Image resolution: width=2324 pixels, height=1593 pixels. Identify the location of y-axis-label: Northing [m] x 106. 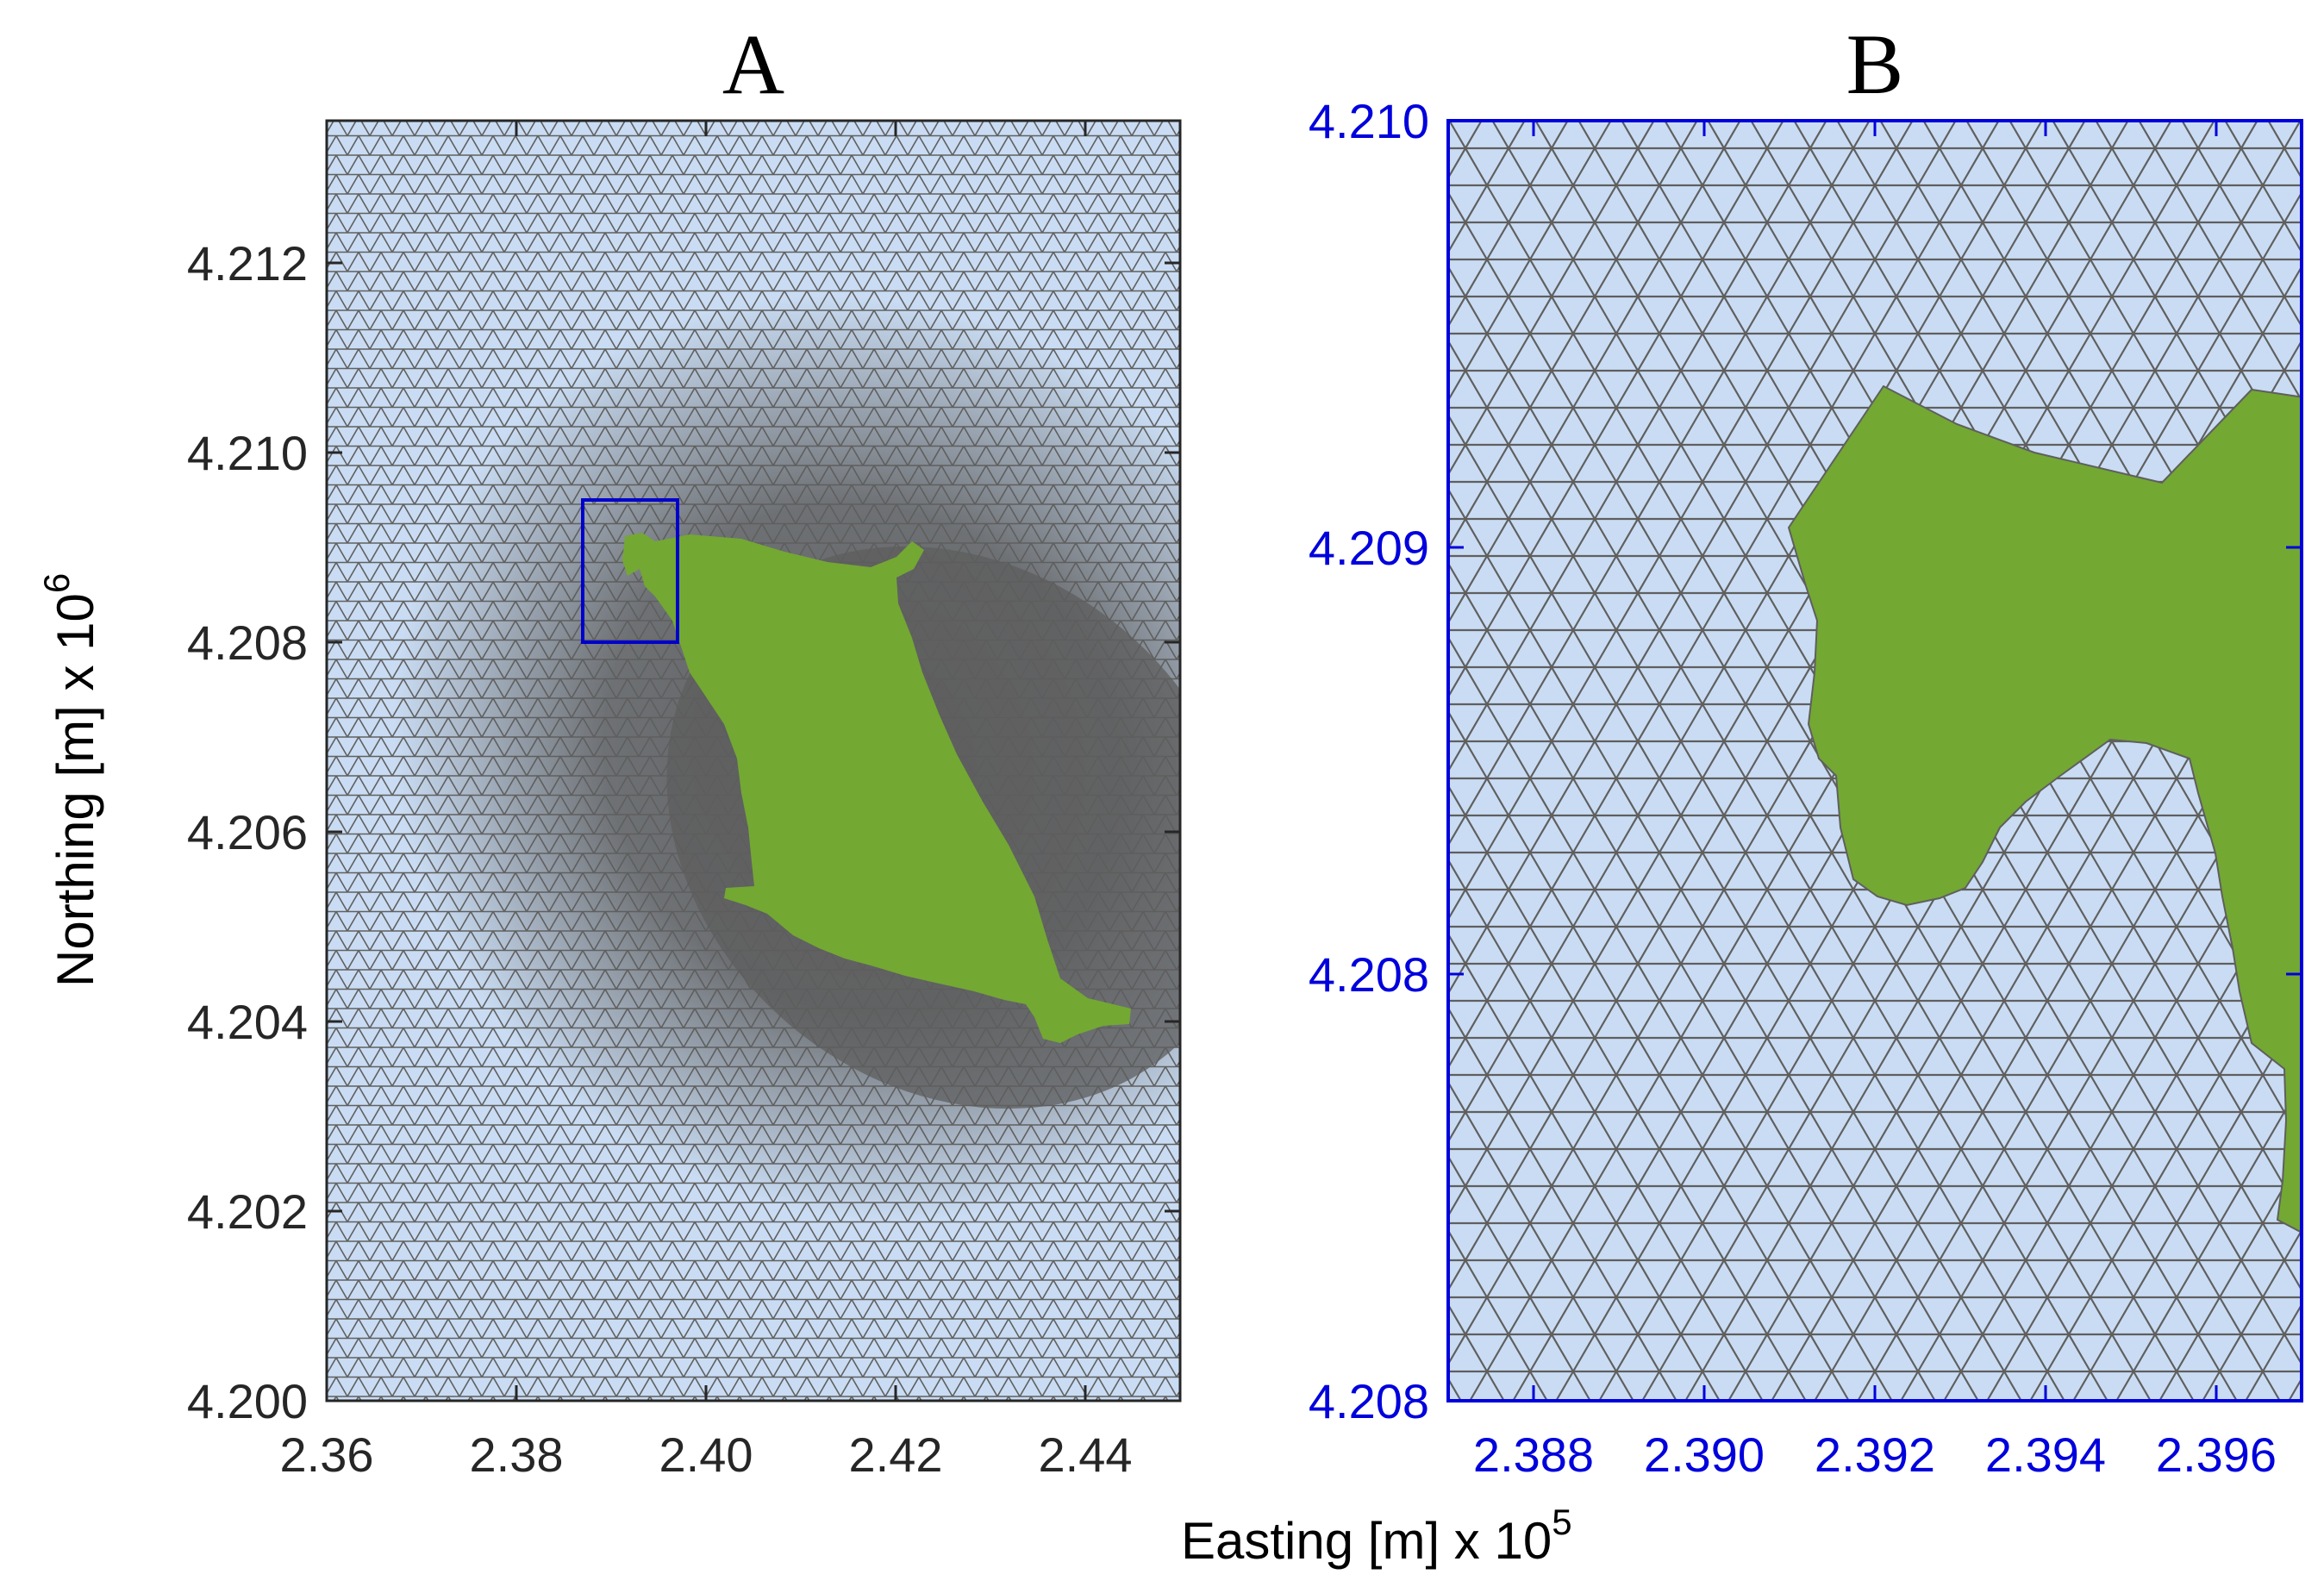
(70, 780).